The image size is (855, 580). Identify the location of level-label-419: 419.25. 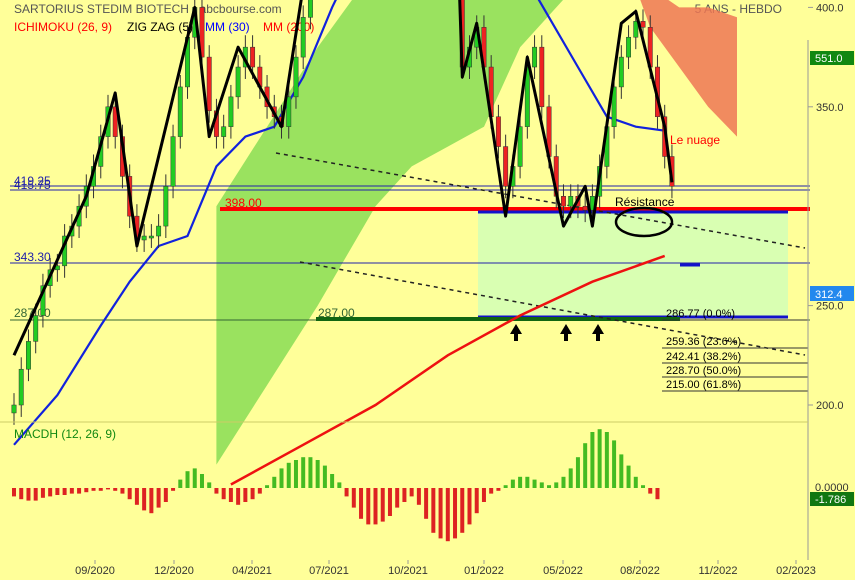
(32, 181).